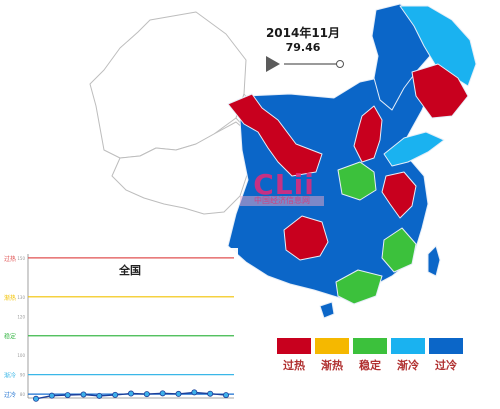 This screenshot has width=500, height=409. Describe the element at coordinates (10, 337) in the screenshot. I see `band-label: 稳定` at that location.